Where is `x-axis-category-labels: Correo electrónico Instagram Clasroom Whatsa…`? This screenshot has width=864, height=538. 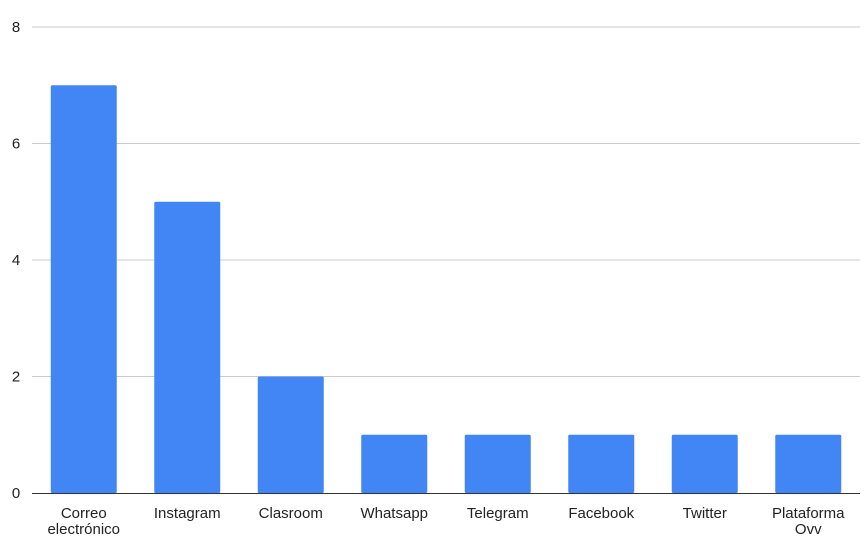
x-axis-category-labels: Correo electrónico Instagram Clasroom Whatsa… is located at coordinates (446, 521).